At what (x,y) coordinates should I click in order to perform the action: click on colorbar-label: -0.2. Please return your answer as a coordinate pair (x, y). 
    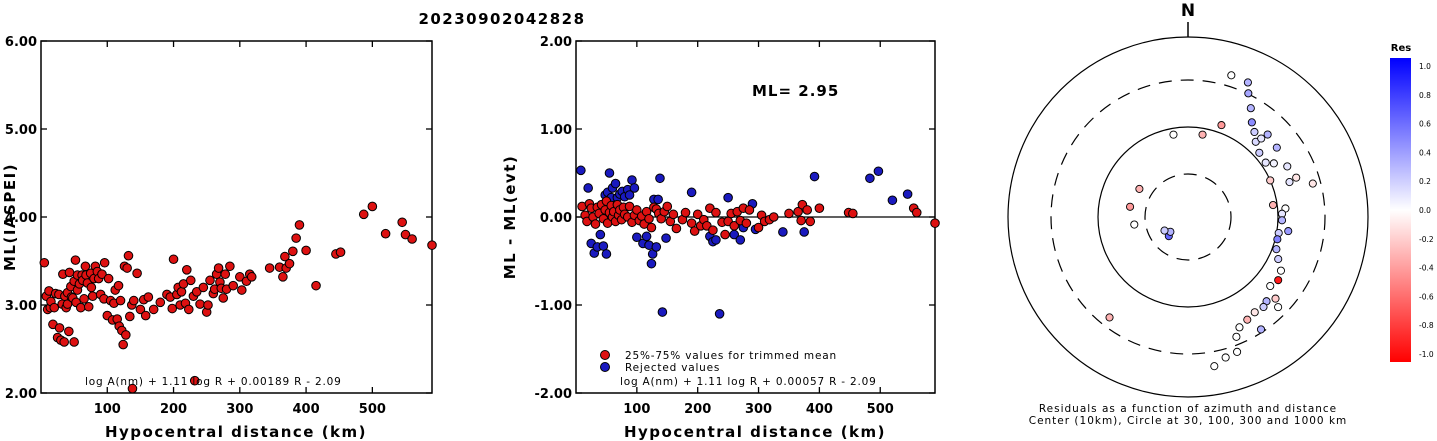
    Looking at the image, I should click on (1426, 239).